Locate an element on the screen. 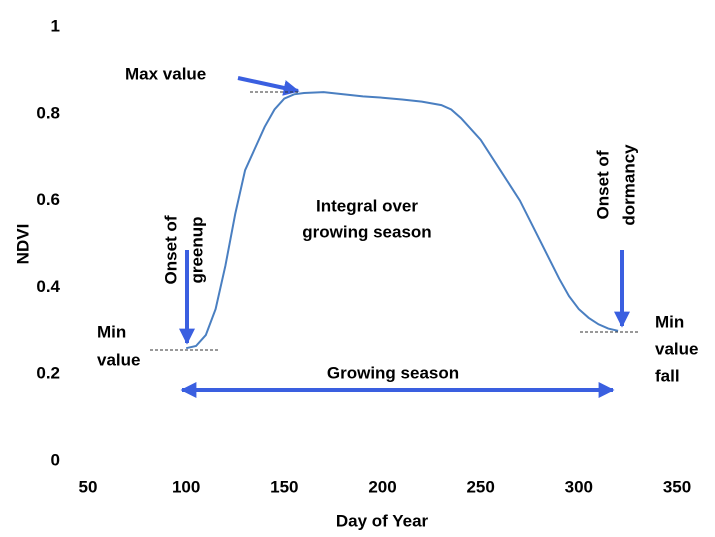  annotation: Integral over is located at coordinates (367, 205).